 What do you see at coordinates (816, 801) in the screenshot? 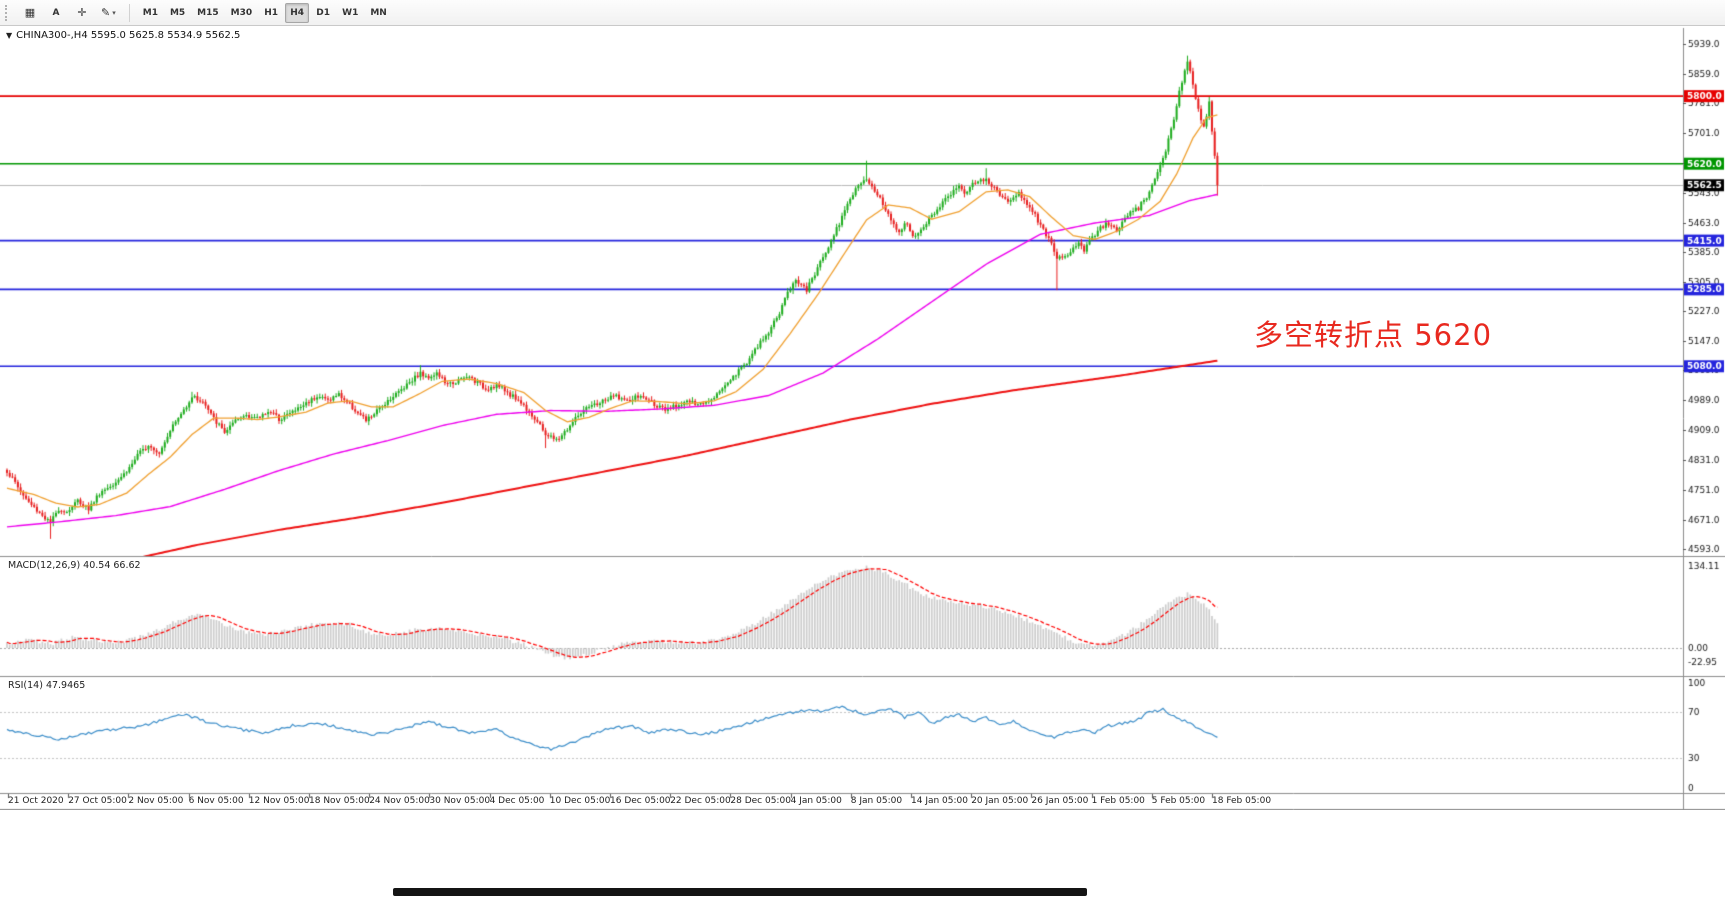
I see `time-label: 4 Jan 05:00` at bounding box center [816, 801].